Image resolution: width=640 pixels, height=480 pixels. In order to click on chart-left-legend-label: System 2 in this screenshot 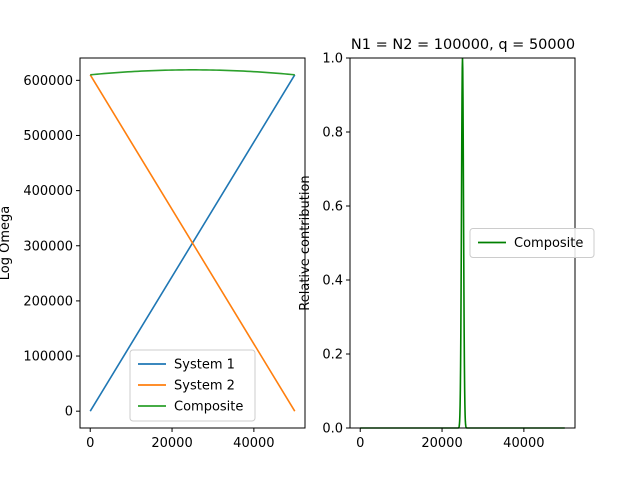, I will do `click(204, 386)`.